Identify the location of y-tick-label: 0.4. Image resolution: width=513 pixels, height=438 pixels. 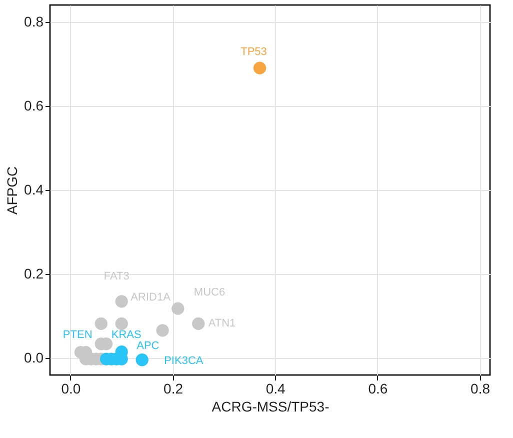
(34, 190).